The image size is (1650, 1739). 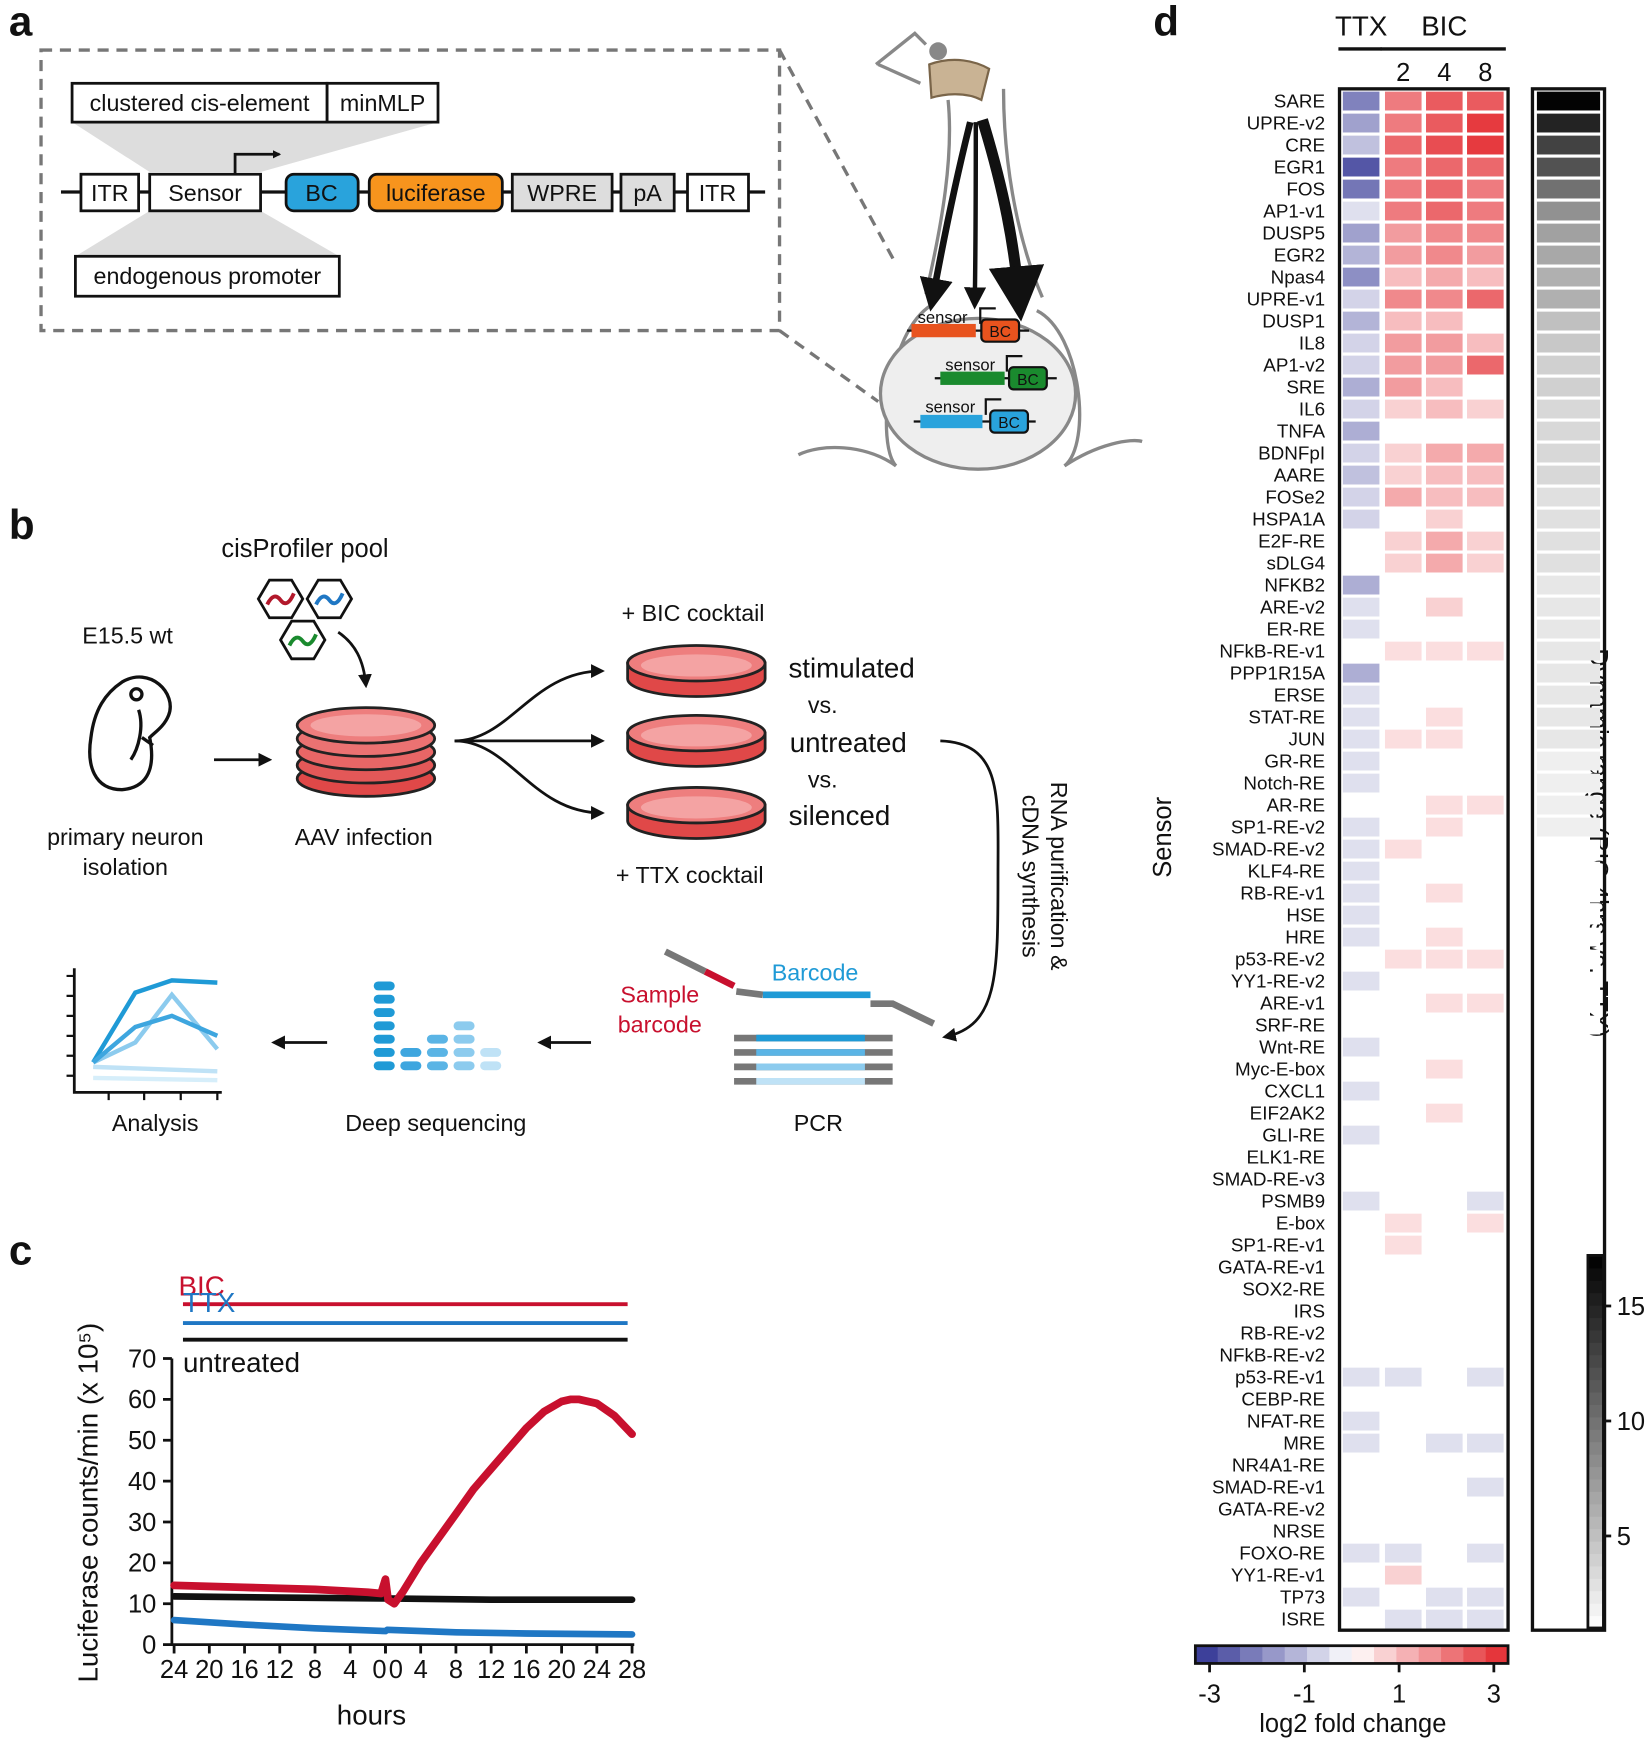 I want to click on row-label: TNFA, so click(x=1301, y=431).